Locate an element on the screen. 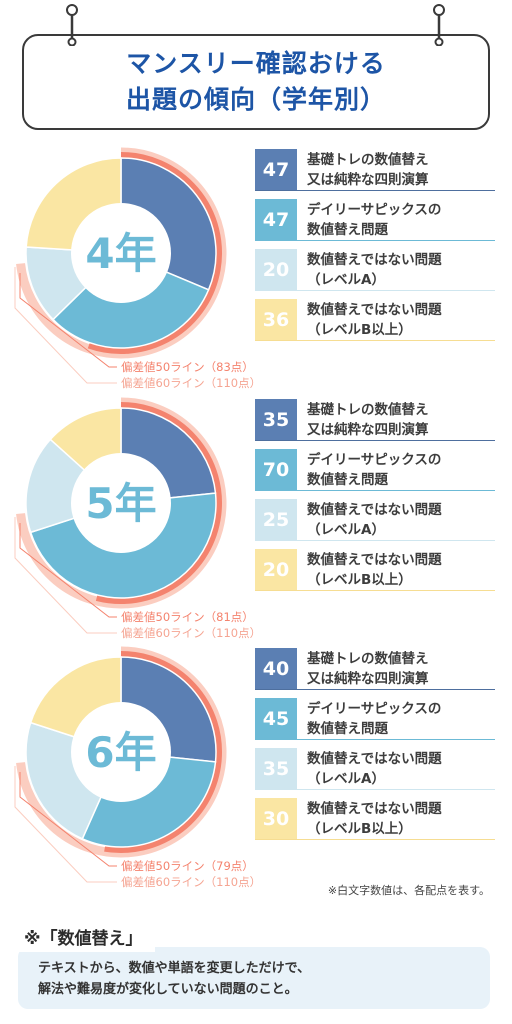 This screenshot has width=512, height=1024. legend-row: 25 数値替えではない問題 （レベルA） is located at coordinates (375, 520).